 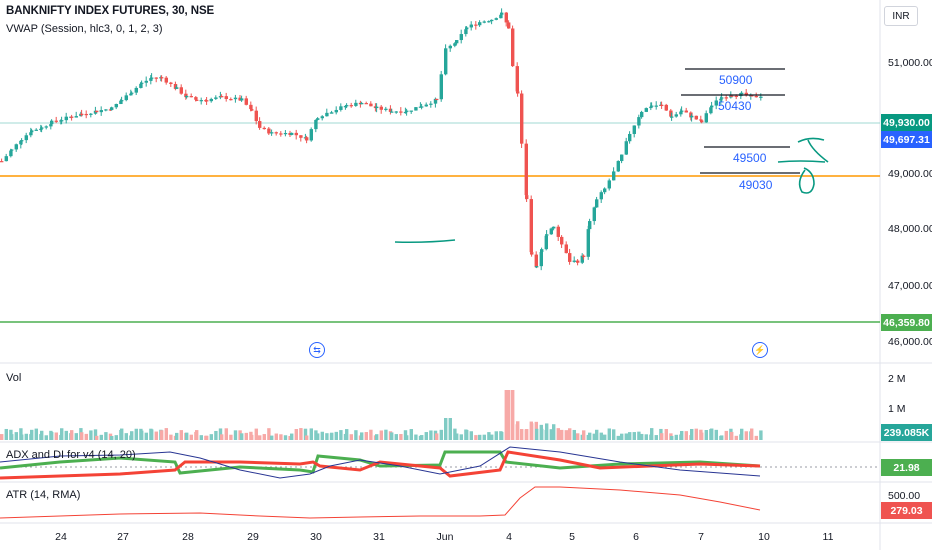 What do you see at coordinates (756, 185) in the screenshot?
I see `level-label-49030: 49030` at bounding box center [756, 185].